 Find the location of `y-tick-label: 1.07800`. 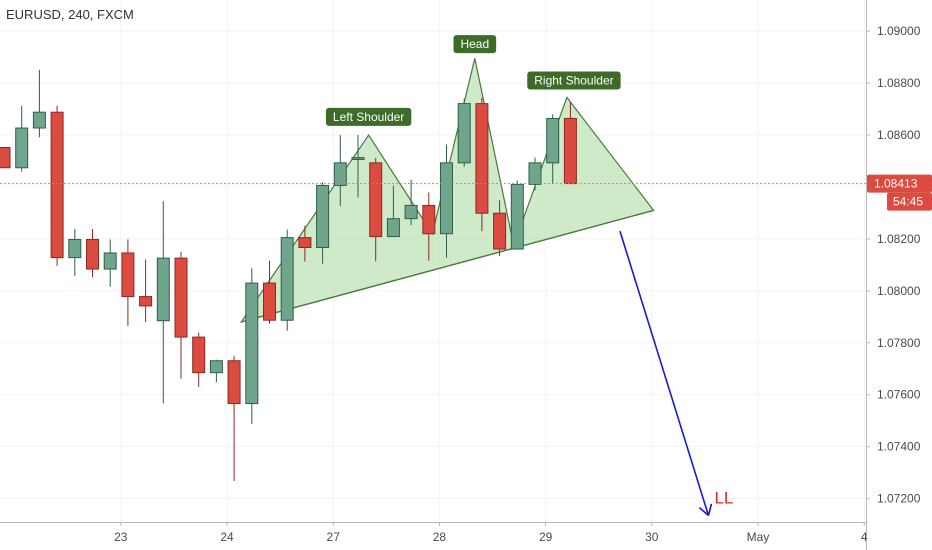

y-tick-label: 1.07800 is located at coordinates (899, 343).